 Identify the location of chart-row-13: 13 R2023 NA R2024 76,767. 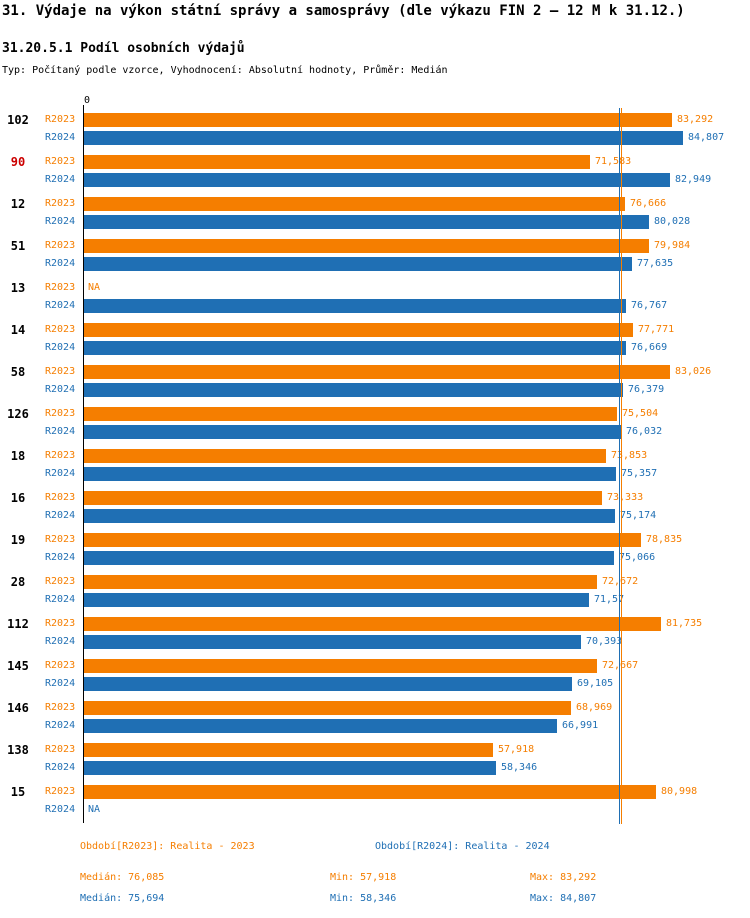
(375, 299).